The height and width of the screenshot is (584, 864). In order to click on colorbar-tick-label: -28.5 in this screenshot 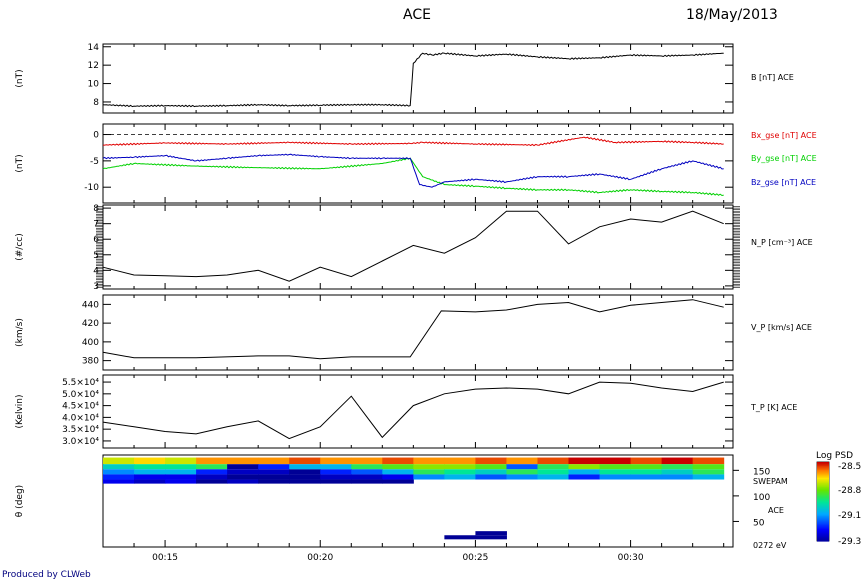, I will do `click(849, 467)`.